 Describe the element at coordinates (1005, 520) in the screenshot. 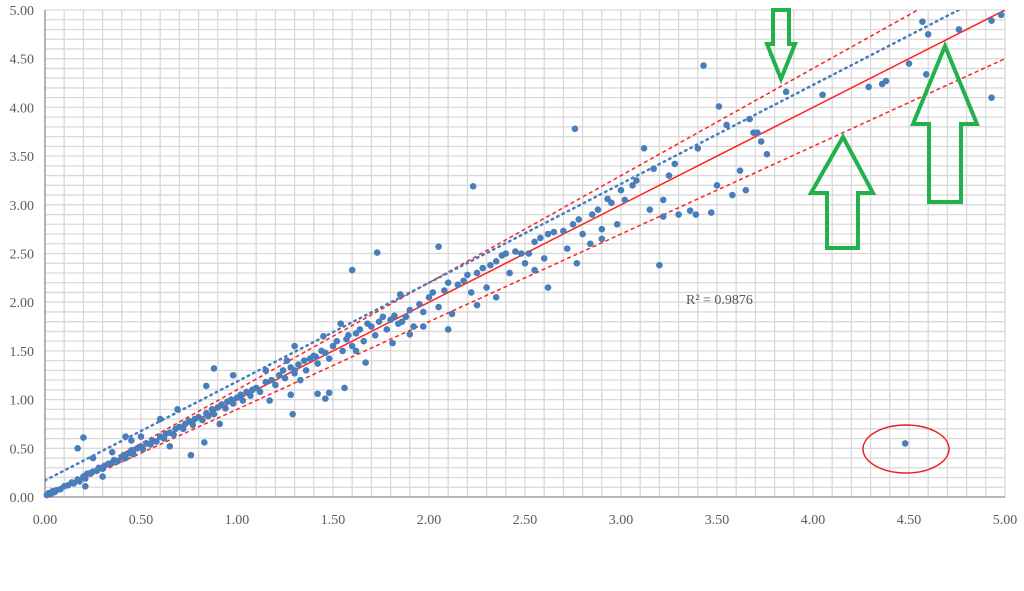

I see `x-tick-label: 5.00` at that location.